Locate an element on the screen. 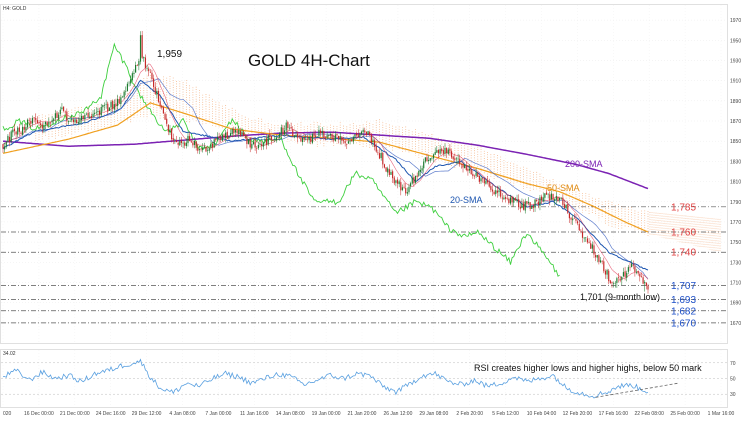 This screenshot has width=750, height=421. date-tick-label: 25 Feb 00:00 is located at coordinates (685, 414).